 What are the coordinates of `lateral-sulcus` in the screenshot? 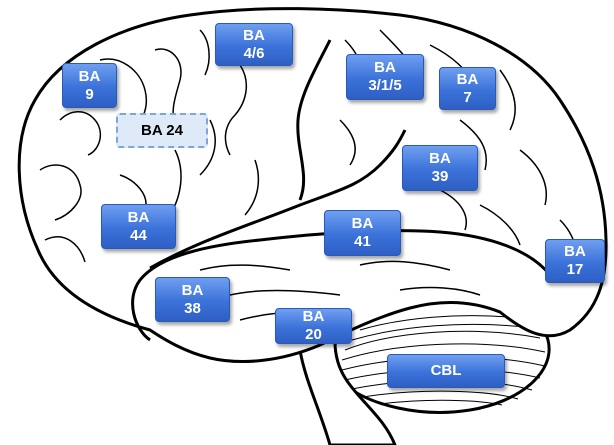 It's located at (278, 199).